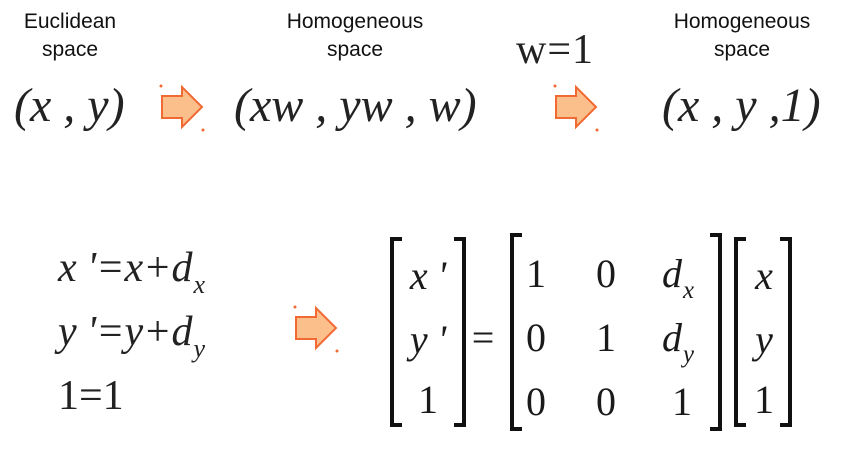 This screenshot has width=841, height=451. Describe the element at coordinates (428, 275) in the screenshot. I see `lhs-vector-cell: x '` at that location.